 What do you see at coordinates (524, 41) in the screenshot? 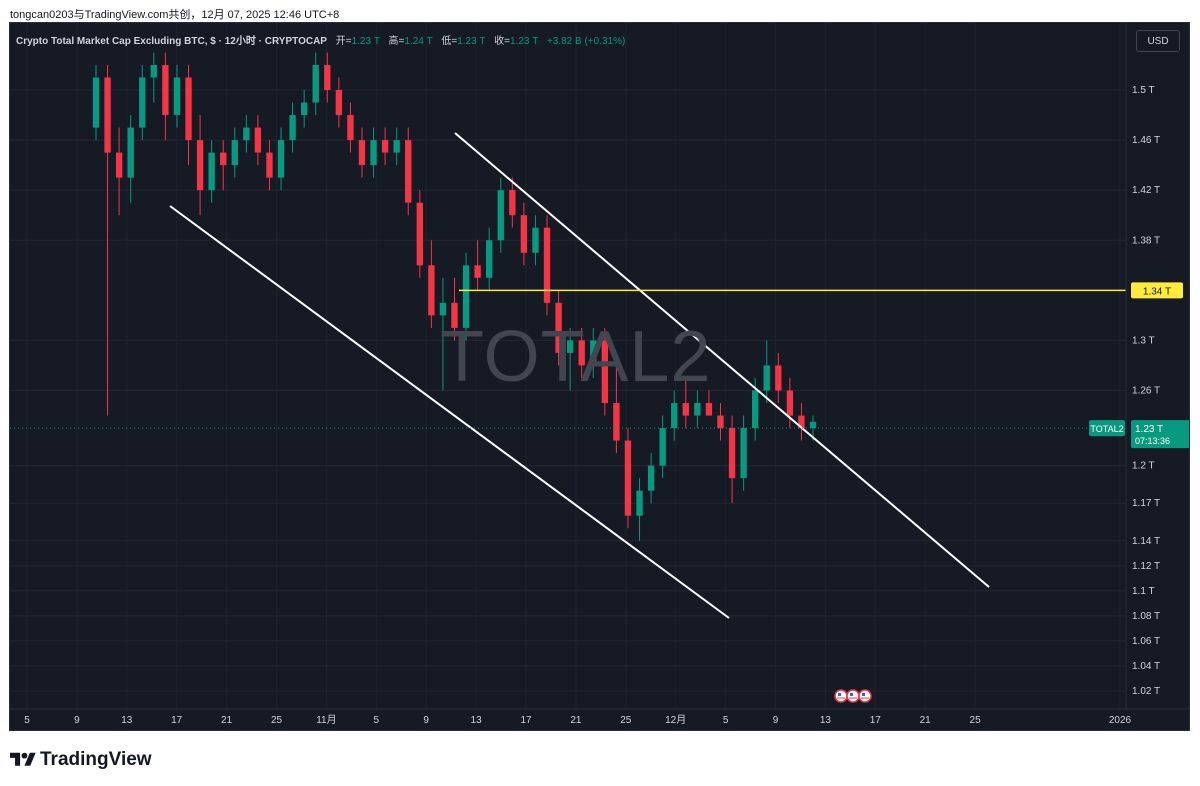
I see `legend-close-value: 1.23 T` at bounding box center [524, 41].